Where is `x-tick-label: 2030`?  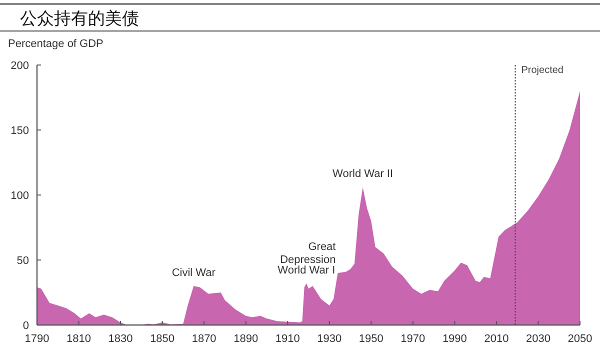 x-tick-label: 2030 is located at coordinates (538, 339).